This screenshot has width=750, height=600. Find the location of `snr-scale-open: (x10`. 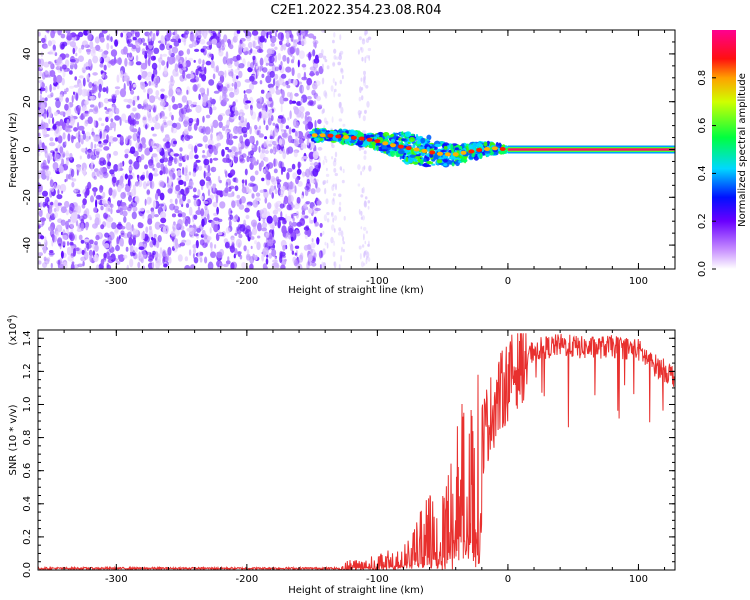

snr-scale-open: (x10 is located at coordinates (13, 334).